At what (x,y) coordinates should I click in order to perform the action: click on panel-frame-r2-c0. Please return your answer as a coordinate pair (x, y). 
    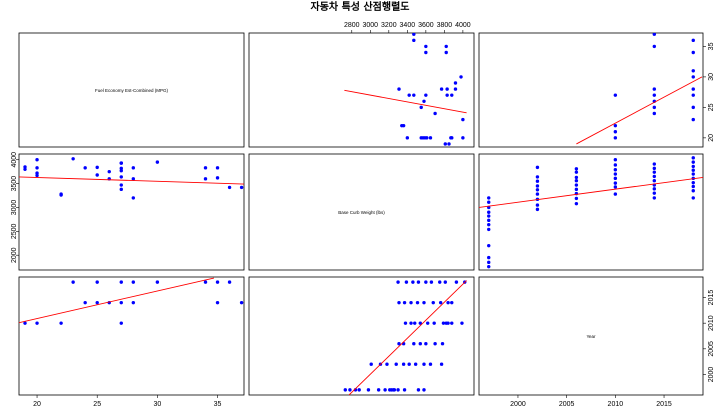
    Looking at the image, I should click on (131, 336).